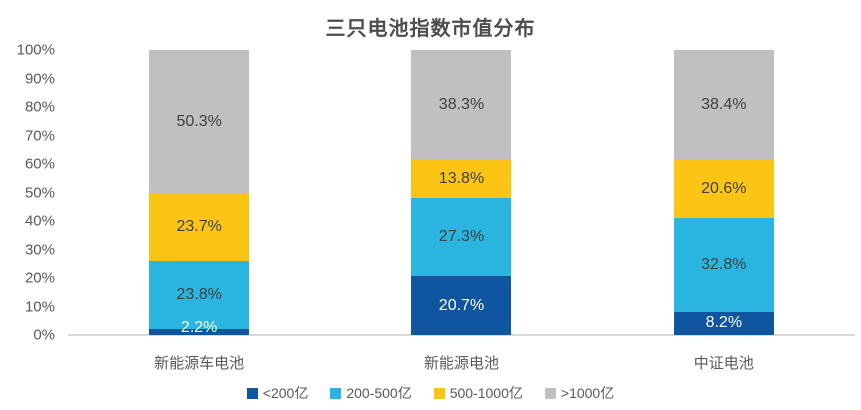 This screenshot has width=861, height=410. What do you see at coordinates (285, 393) in the screenshot?
I see `legend-label: <200亿` at bounding box center [285, 393].